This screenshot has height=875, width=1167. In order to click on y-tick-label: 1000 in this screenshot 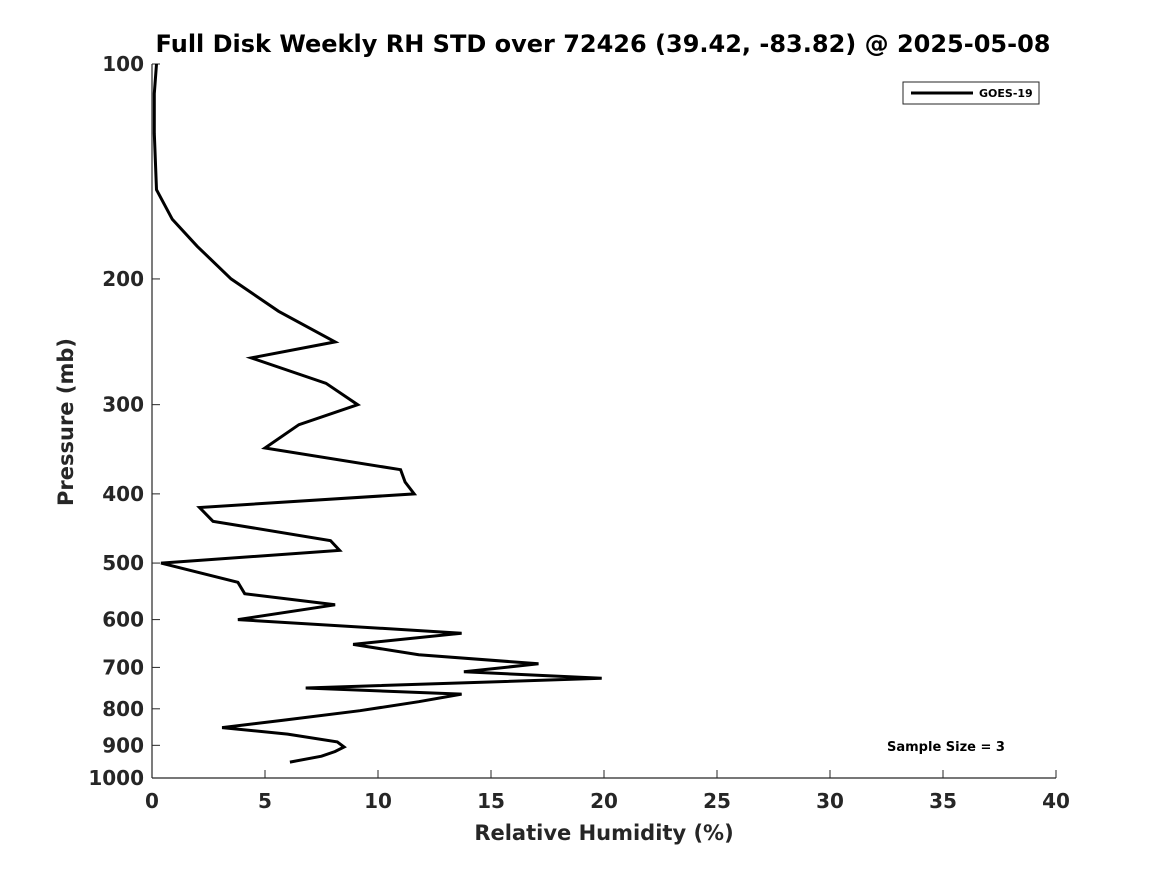, I will do `click(116, 778)`.